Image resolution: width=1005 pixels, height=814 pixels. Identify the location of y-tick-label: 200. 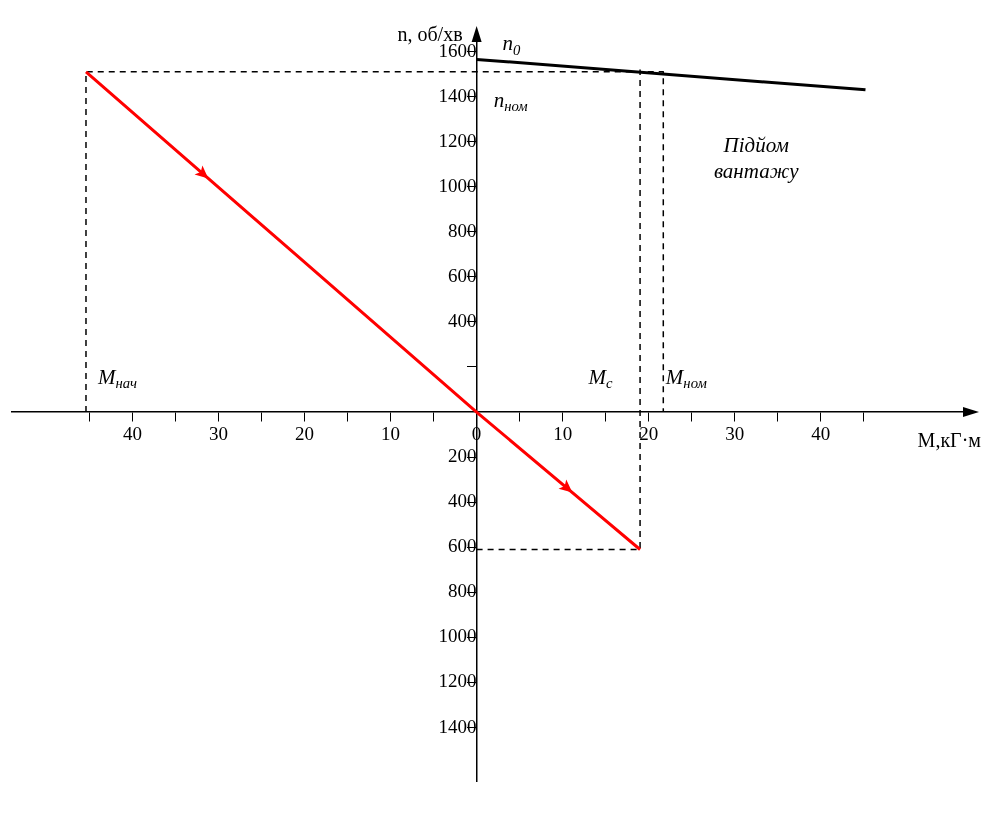
(462, 456).